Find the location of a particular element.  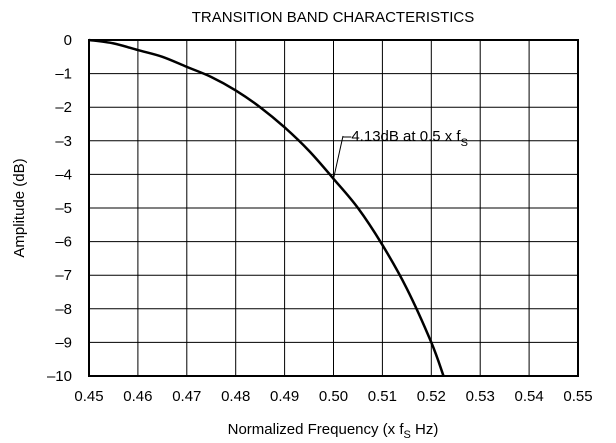

x-axis-label-end: Hz) is located at coordinates (425, 429).